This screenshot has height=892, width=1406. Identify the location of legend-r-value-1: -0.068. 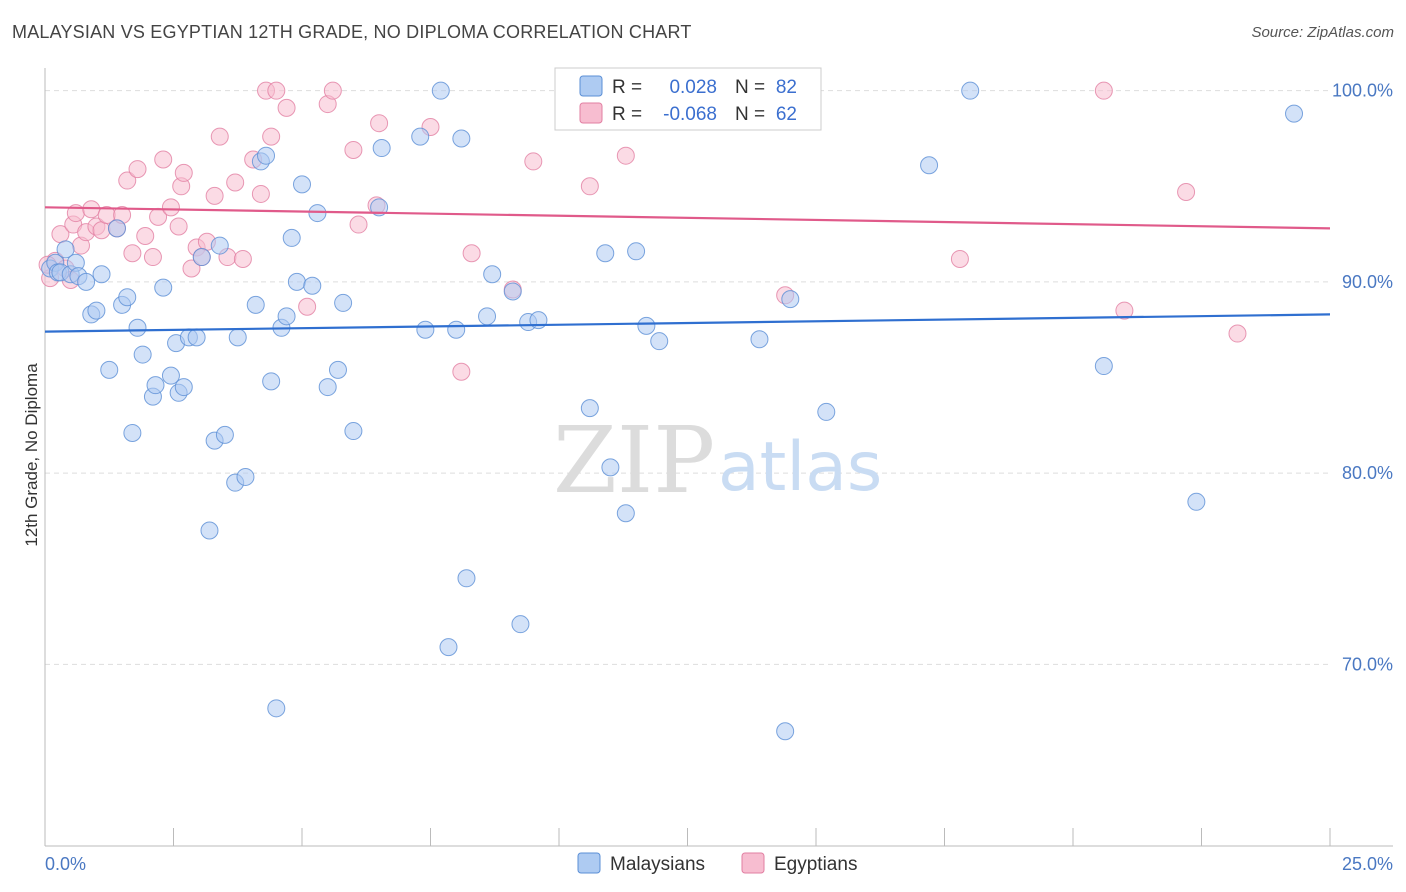
(690, 114).